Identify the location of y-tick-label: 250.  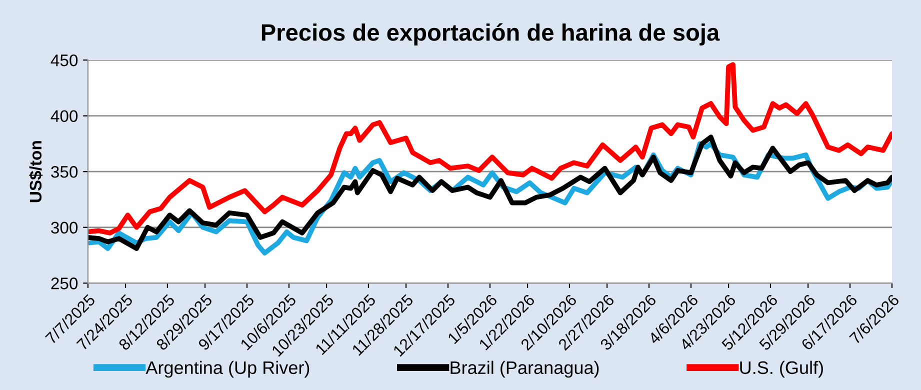
(64, 284).